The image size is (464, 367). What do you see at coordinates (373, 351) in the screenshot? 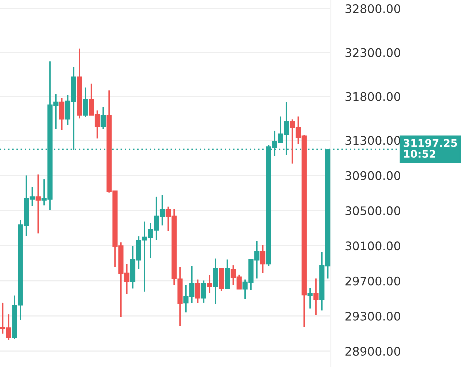
I see `y-tick-label: 28900.00` at bounding box center [373, 351].